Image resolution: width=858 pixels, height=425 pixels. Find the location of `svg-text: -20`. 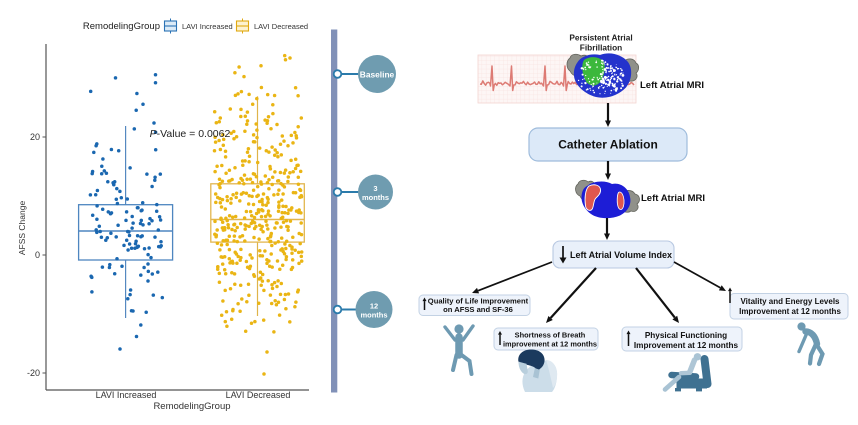

svg-text: -20 is located at coordinates (33, 373).